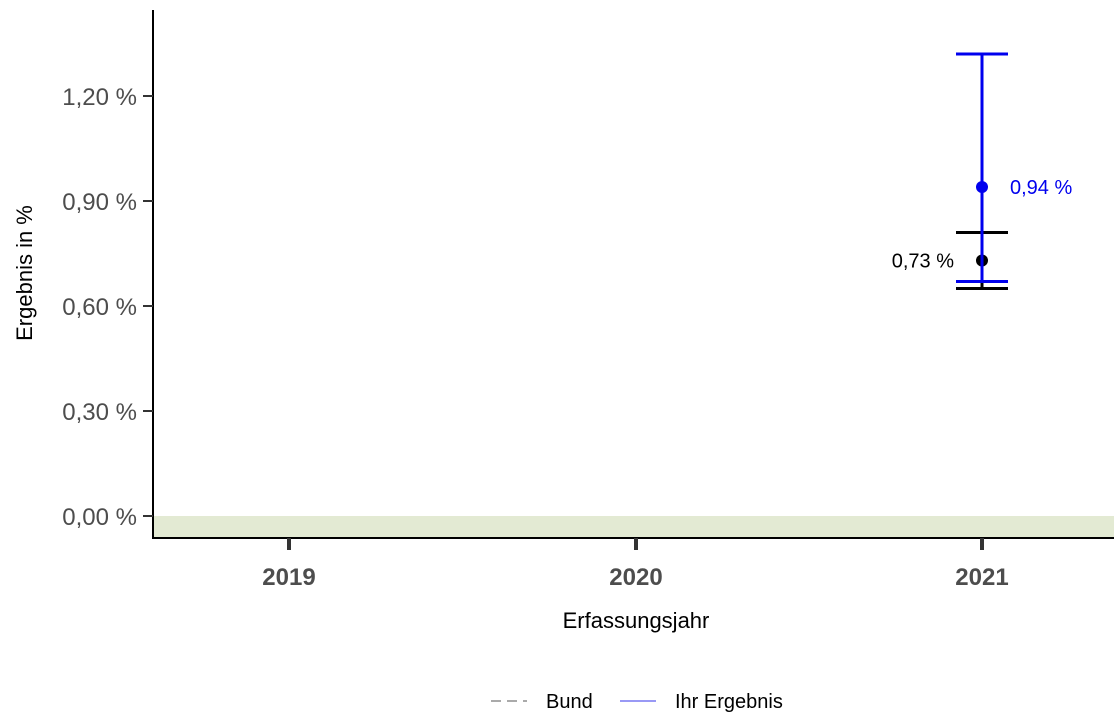 The height and width of the screenshot is (717, 1114). I want to click on legend-label-bund: Bund, so click(569, 702).